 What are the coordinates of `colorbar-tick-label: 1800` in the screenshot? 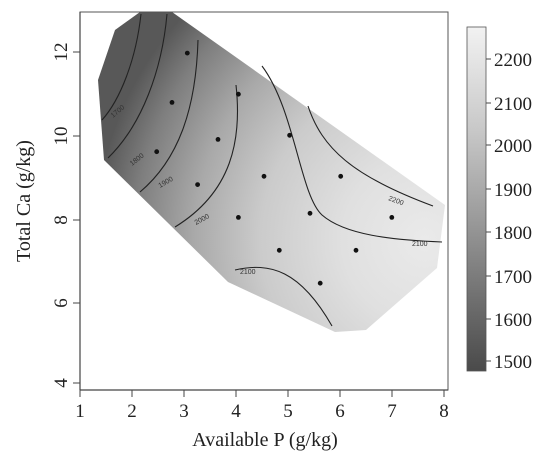 It's located at (513, 233).